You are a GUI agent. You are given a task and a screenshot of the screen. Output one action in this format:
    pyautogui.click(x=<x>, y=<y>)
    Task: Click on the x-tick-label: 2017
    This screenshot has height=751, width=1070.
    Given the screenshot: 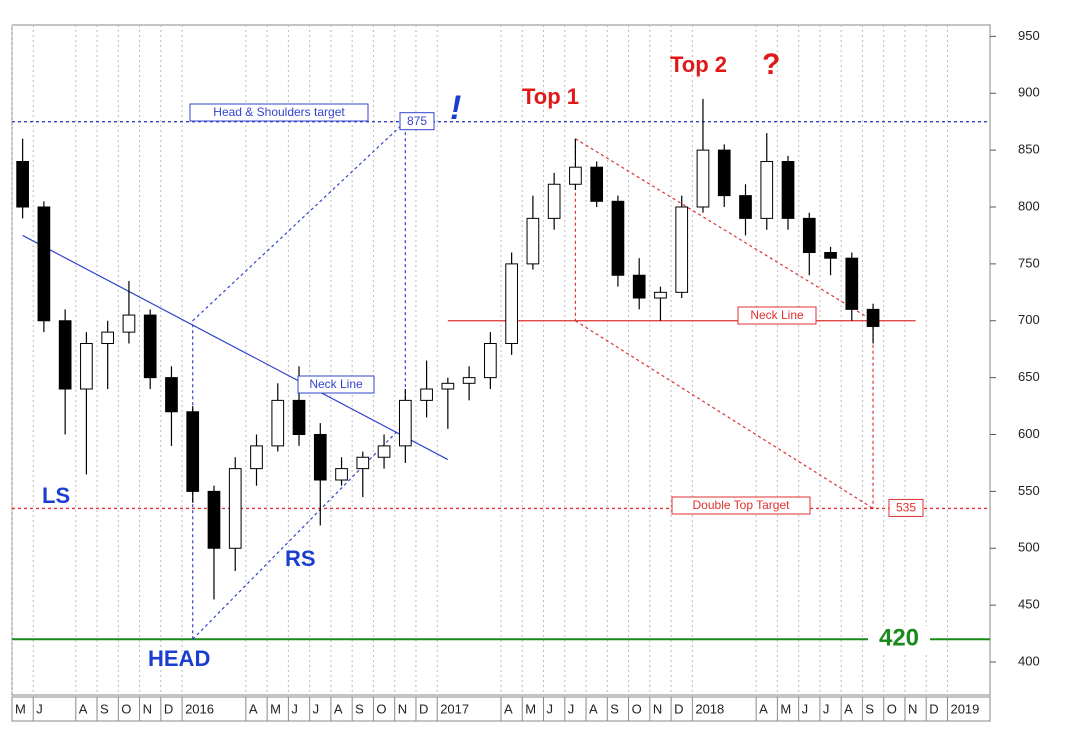 What is the action you would take?
    pyautogui.click(x=454, y=708)
    